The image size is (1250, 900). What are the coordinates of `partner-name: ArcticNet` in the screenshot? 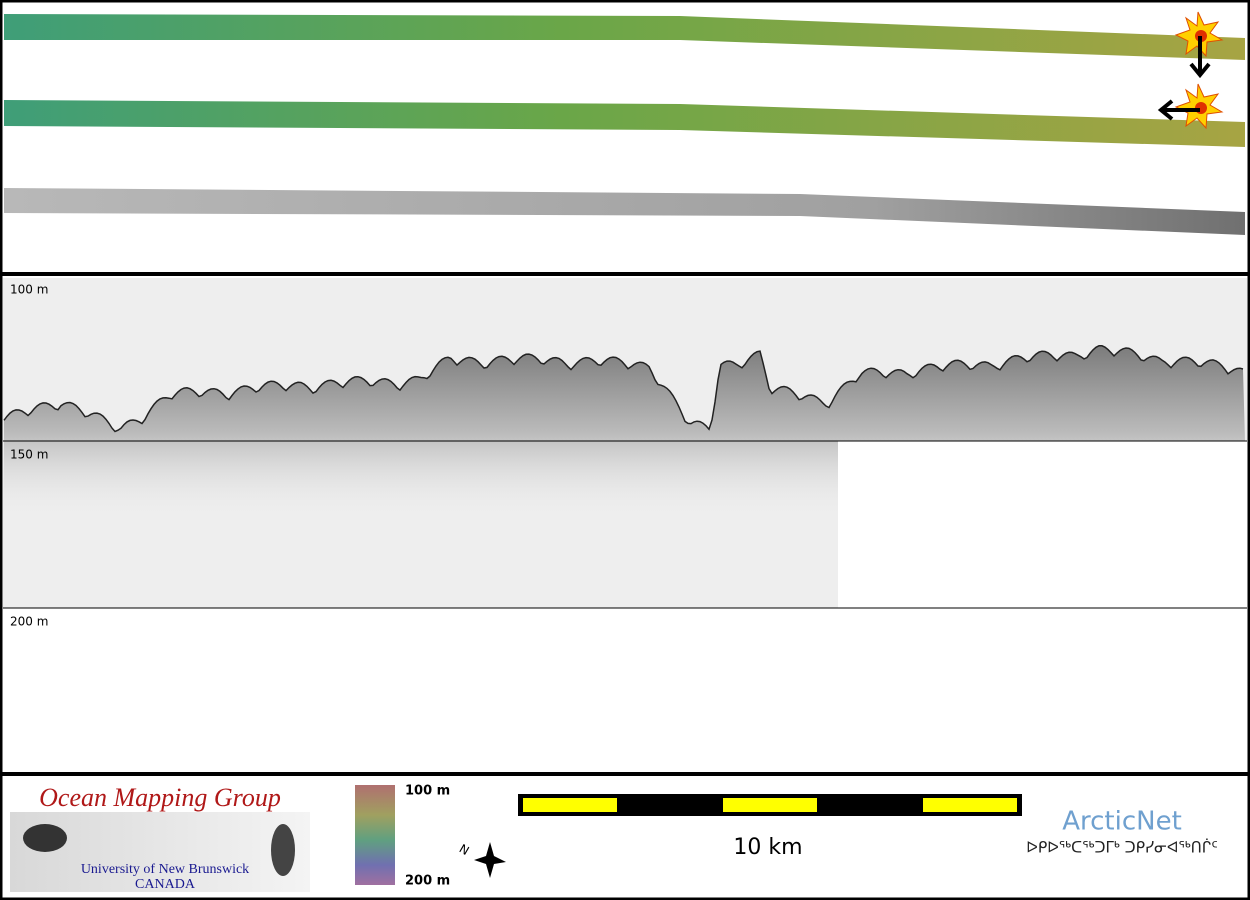 It's located at (1122, 822).